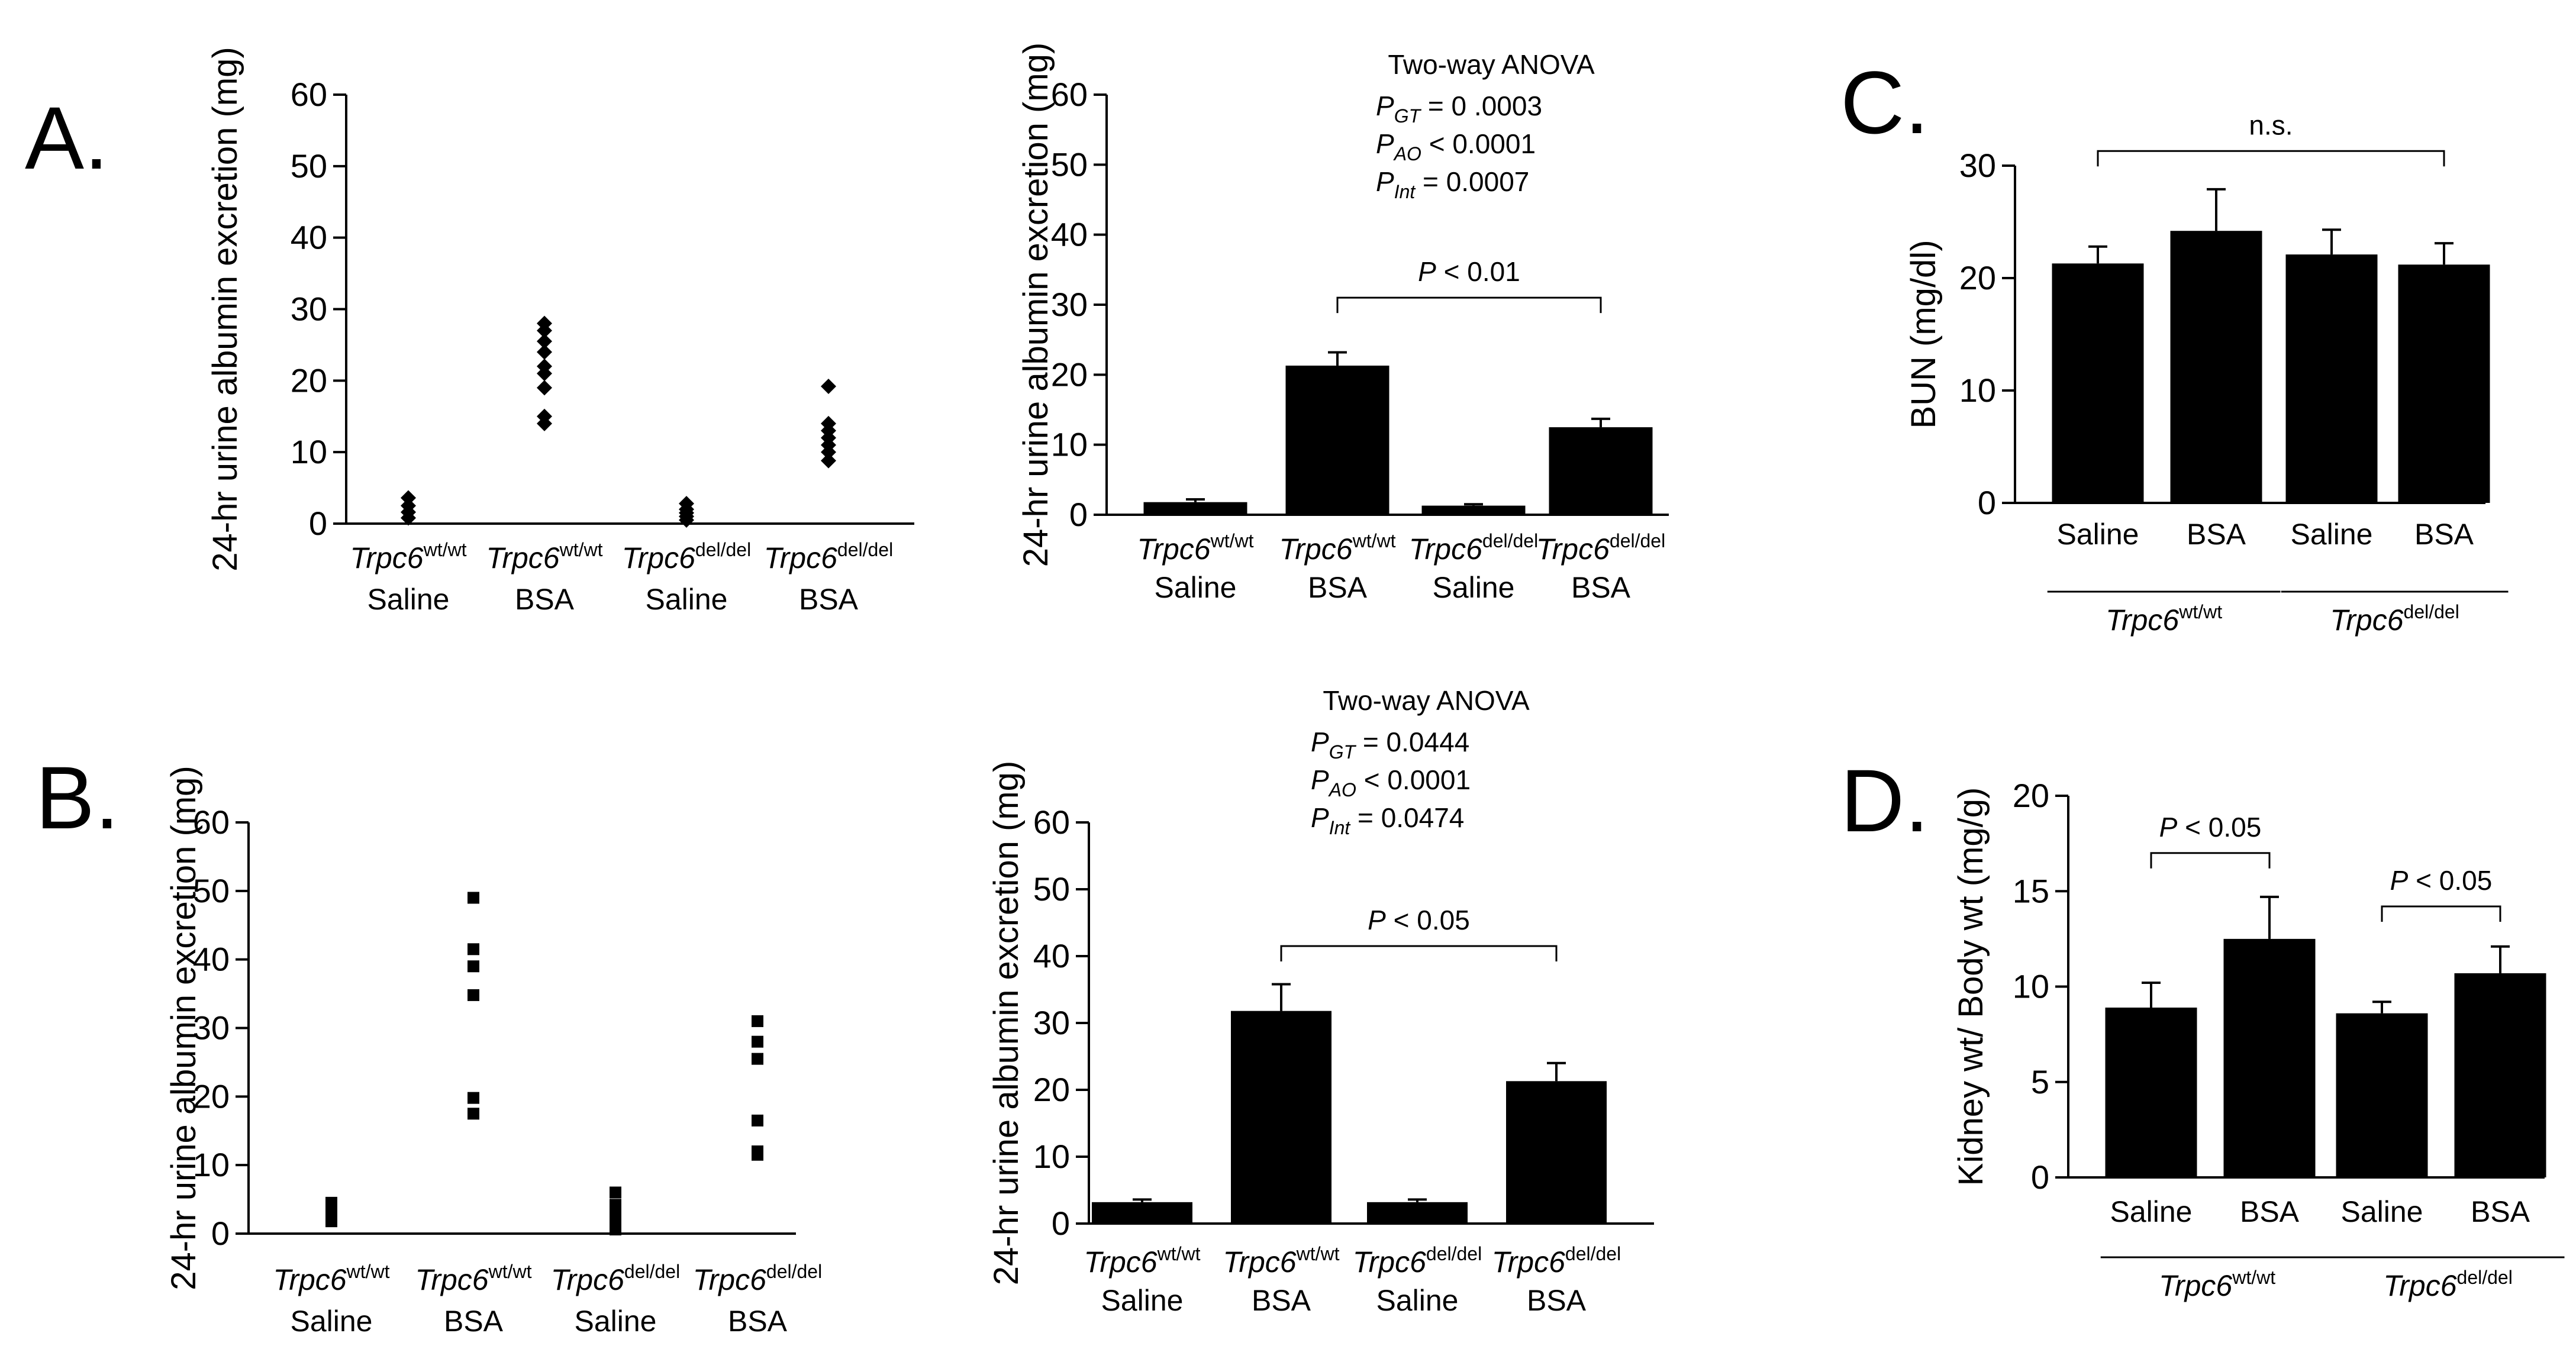 This screenshot has width=2576, height=1362. What do you see at coordinates (1391, 782) in the screenshot?
I see `anova-p-value: PAO < 0.0001` at bounding box center [1391, 782].